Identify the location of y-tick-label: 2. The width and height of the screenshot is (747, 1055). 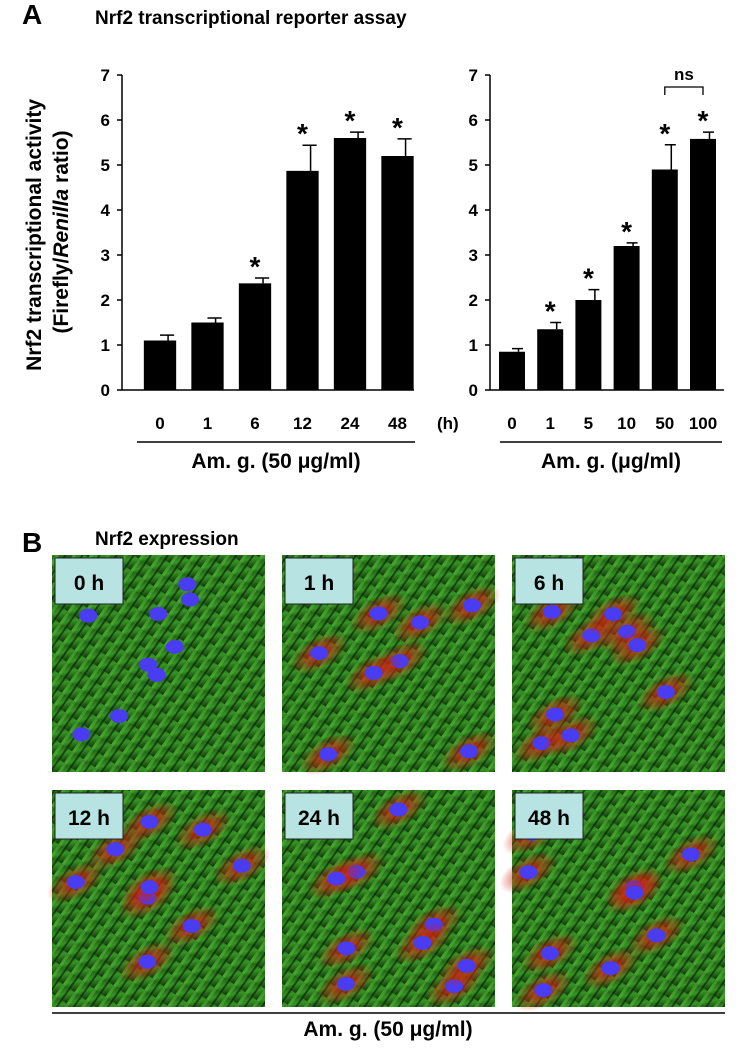
(105, 300).